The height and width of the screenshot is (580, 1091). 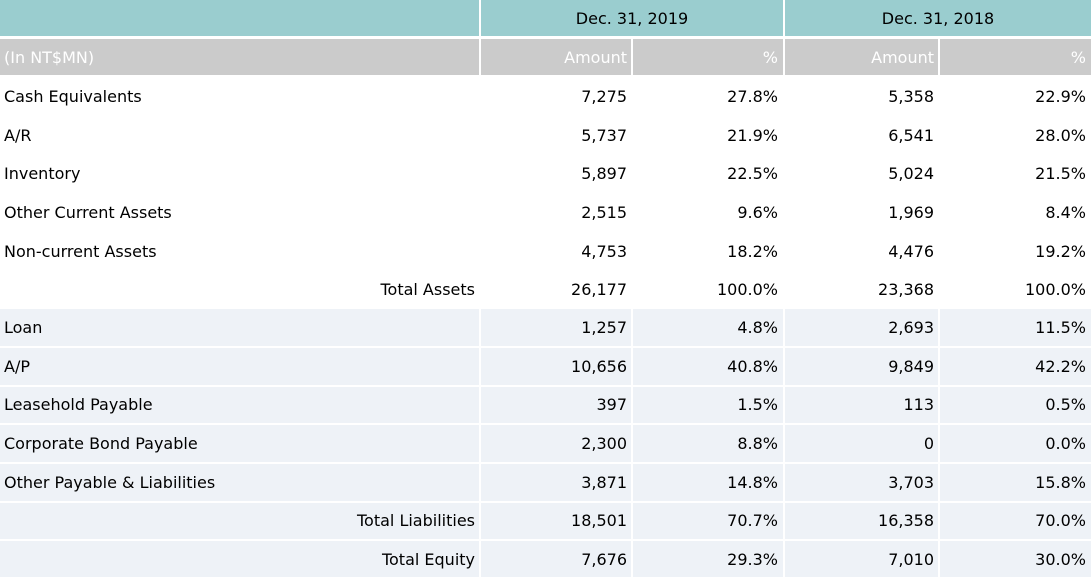 I want to click on percent-cell: 14.8%, so click(x=707, y=482).